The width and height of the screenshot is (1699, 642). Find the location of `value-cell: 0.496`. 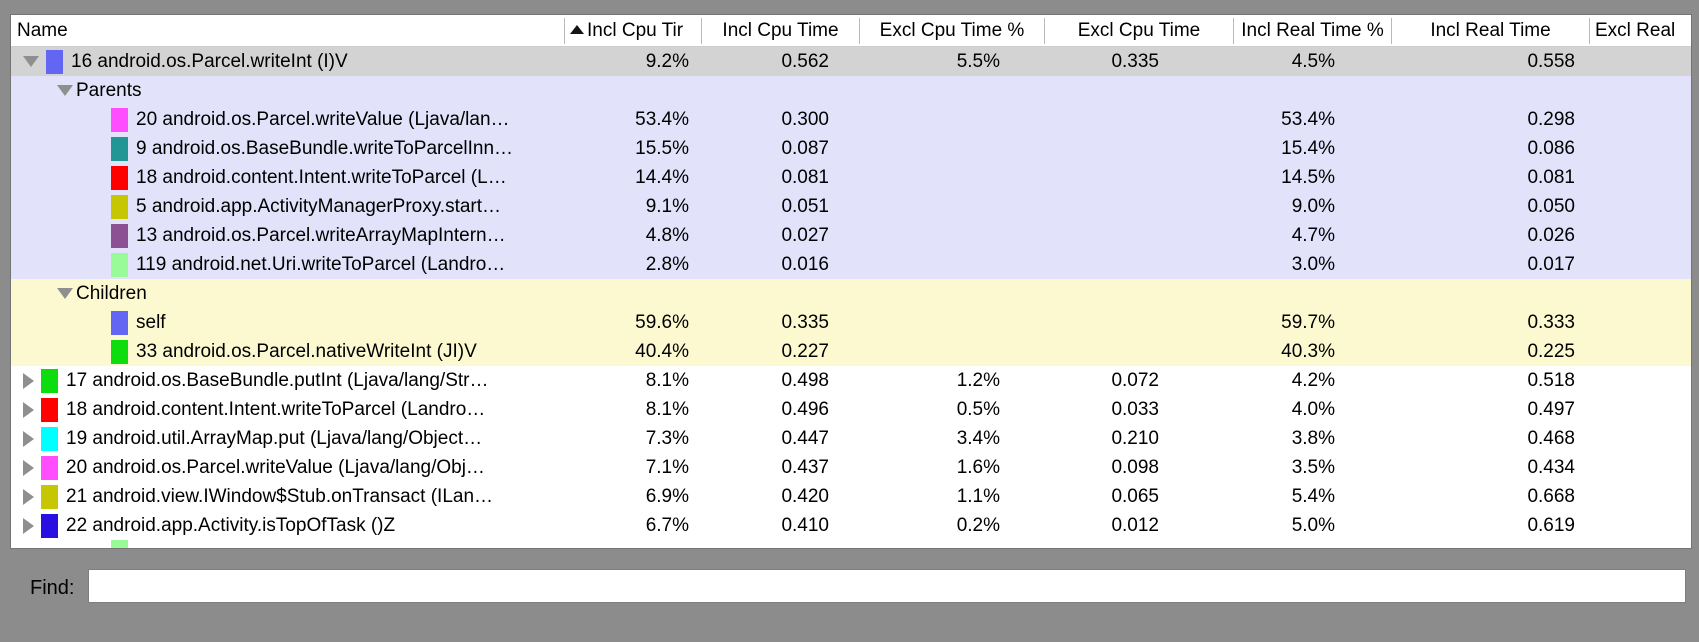

value-cell: 0.496 is located at coordinates (805, 409).